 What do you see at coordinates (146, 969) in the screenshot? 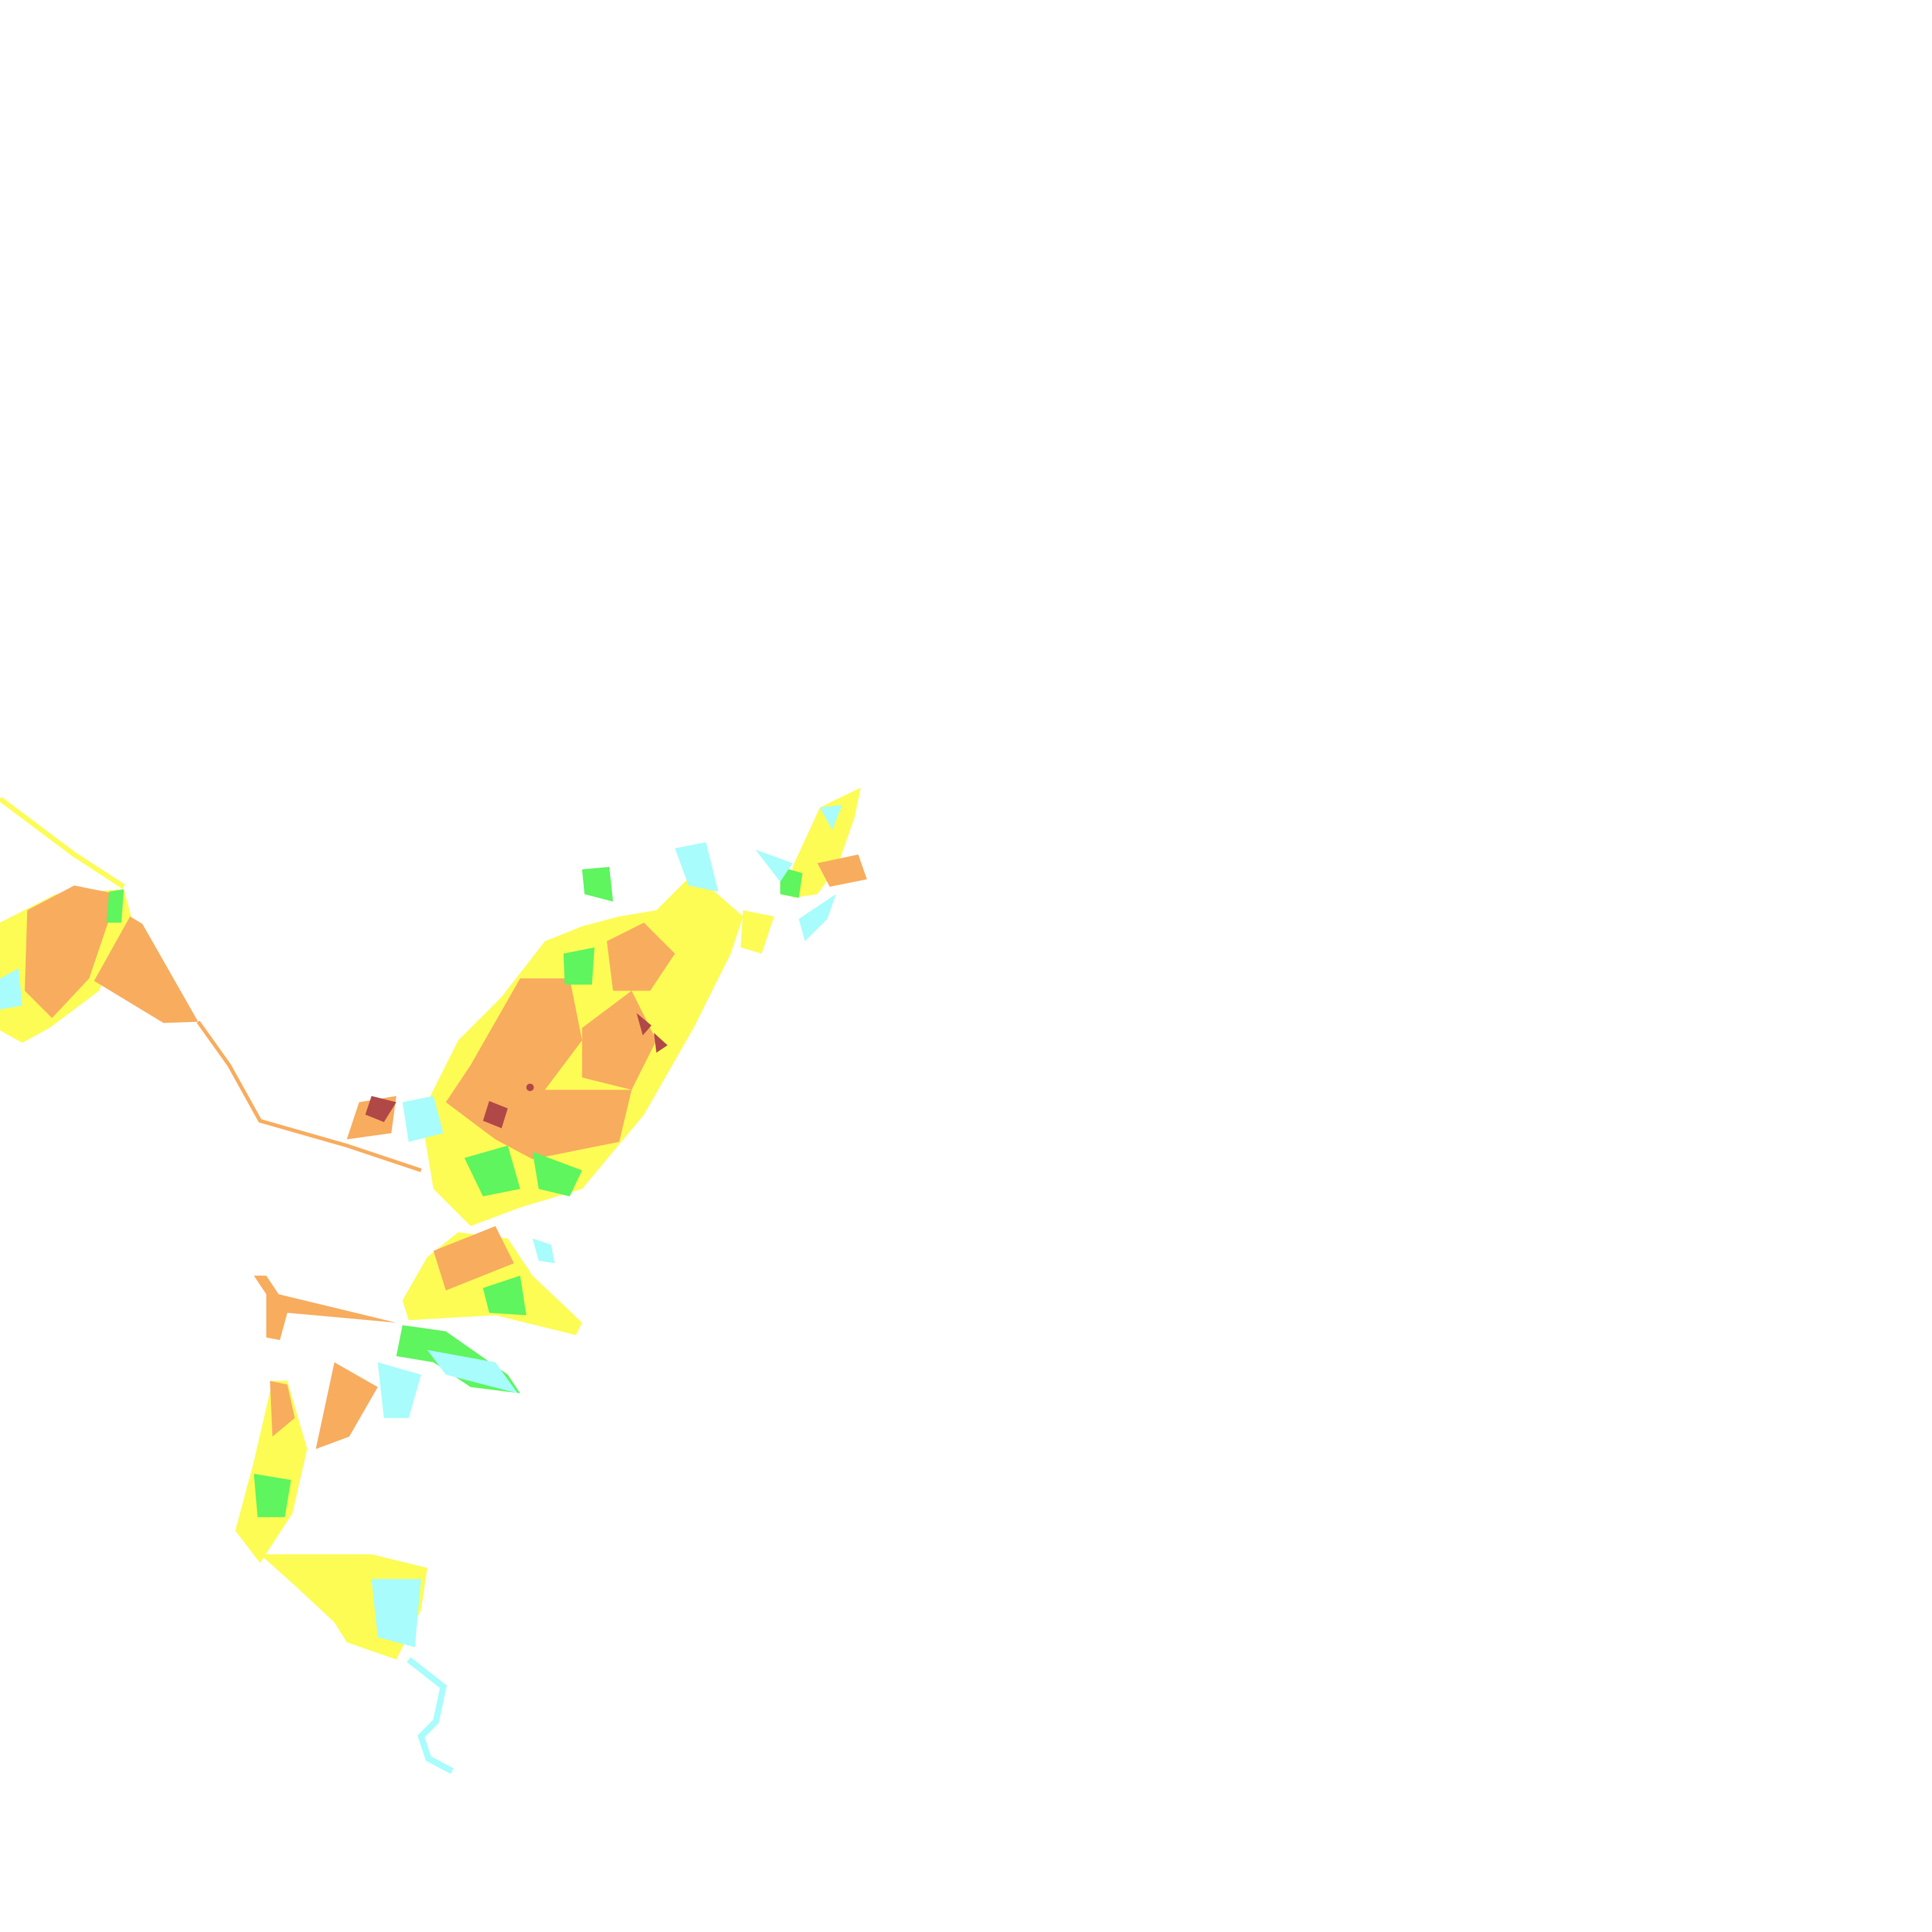
I see `field-west-triangle` at bounding box center [146, 969].